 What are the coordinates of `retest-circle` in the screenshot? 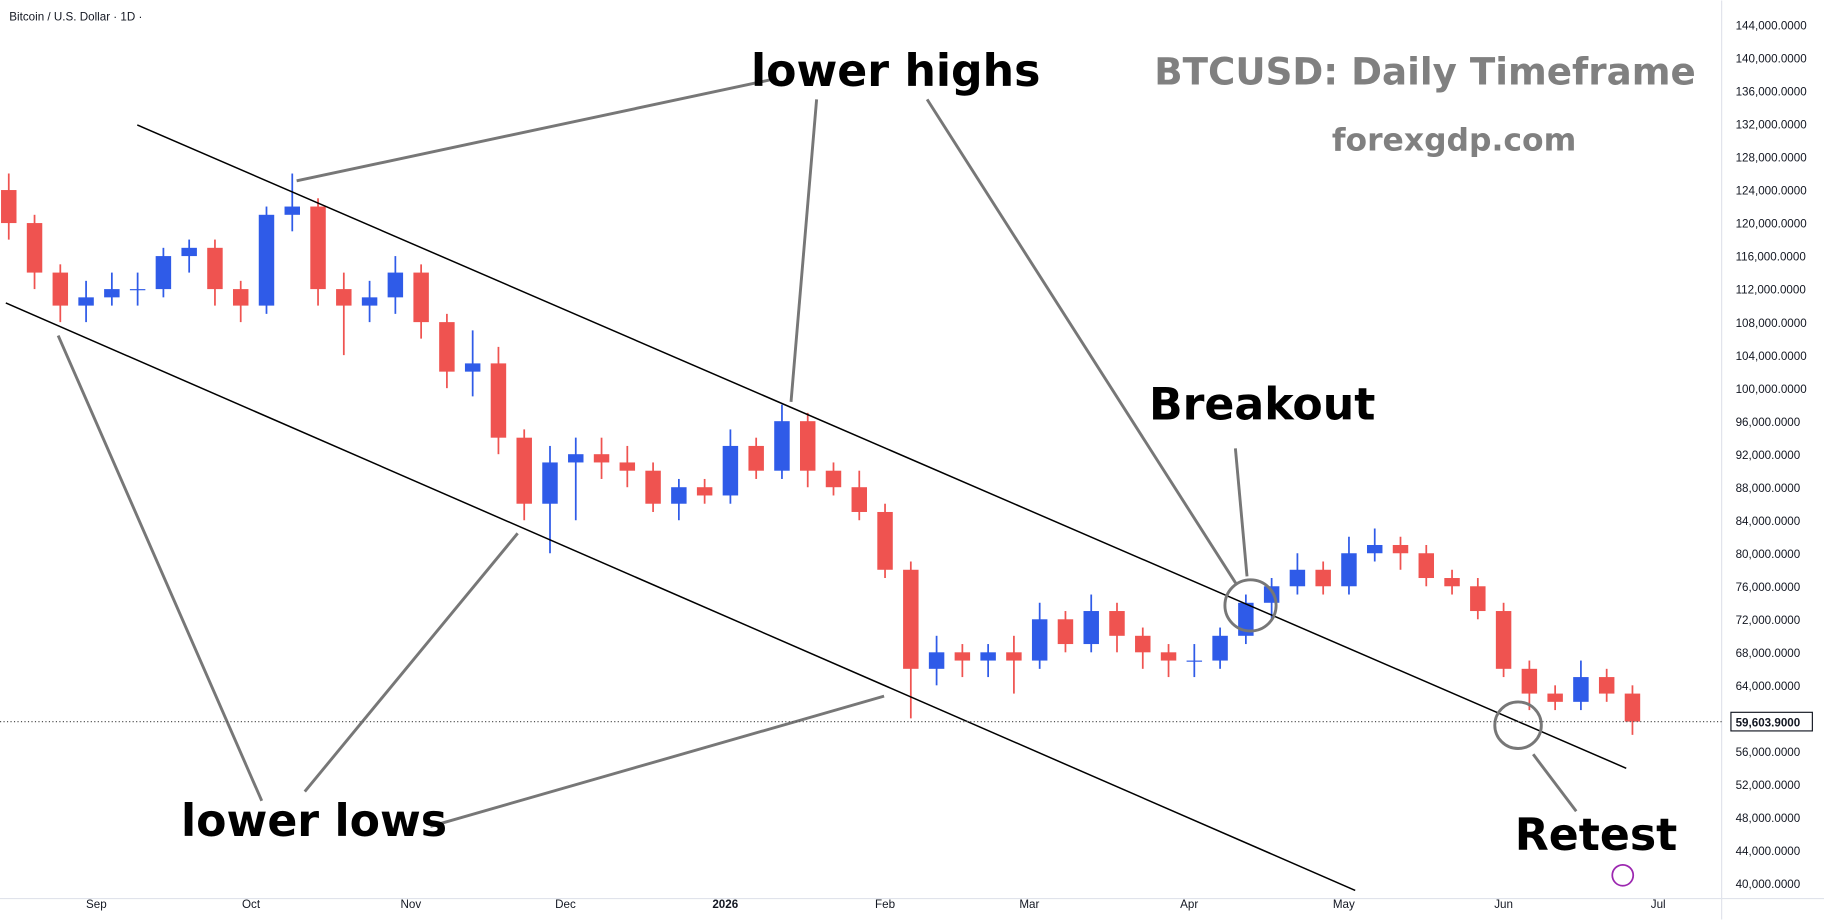 It's located at (1518, 725).